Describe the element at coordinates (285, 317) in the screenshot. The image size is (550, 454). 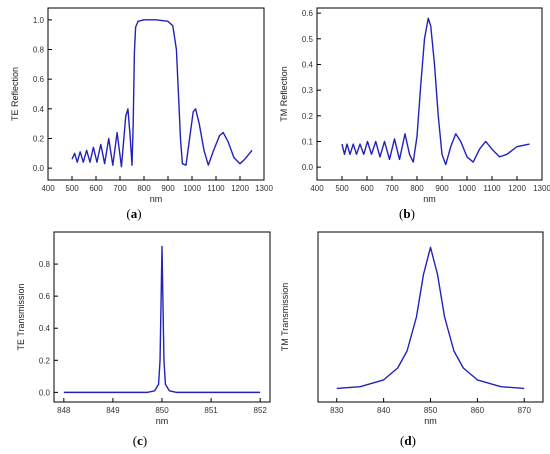
I see `y-axis-label: TM Transmission` at that location.